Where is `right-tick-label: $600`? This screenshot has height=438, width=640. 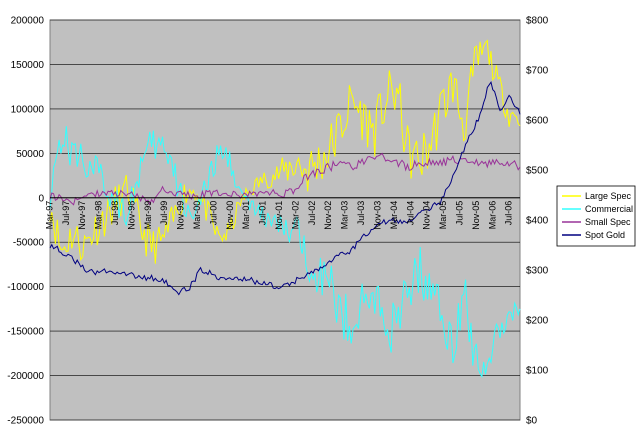 right-tick-label: $600 is located at coordinates (537, 121).